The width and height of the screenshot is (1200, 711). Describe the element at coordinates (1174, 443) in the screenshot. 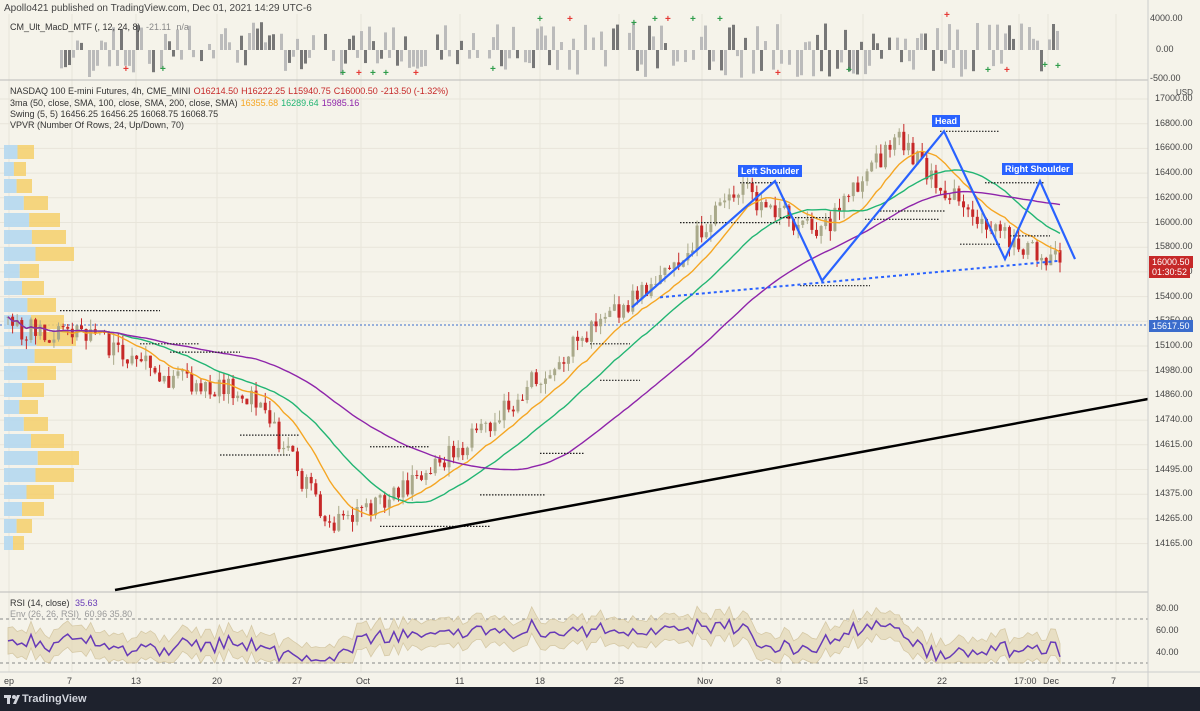

I see `price-tick: 14615.00` at that location.